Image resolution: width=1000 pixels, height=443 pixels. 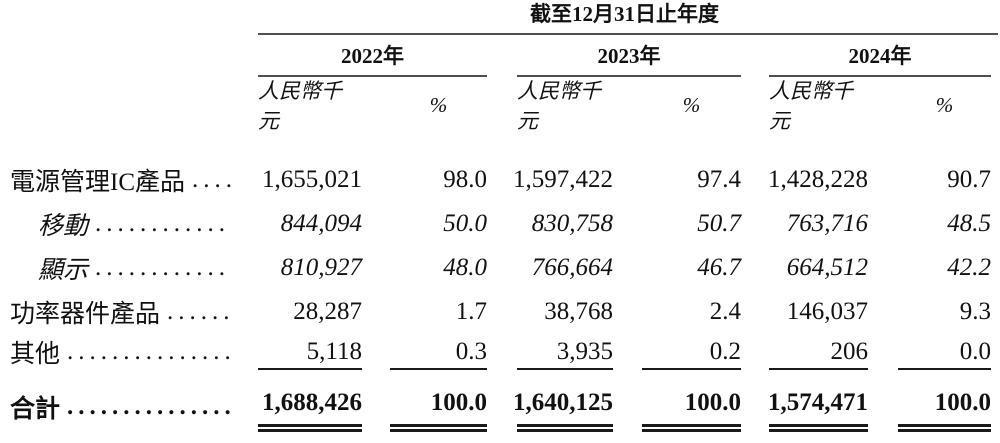 I want to click on amount-cell: 763,716, so click(x=827, y=223).